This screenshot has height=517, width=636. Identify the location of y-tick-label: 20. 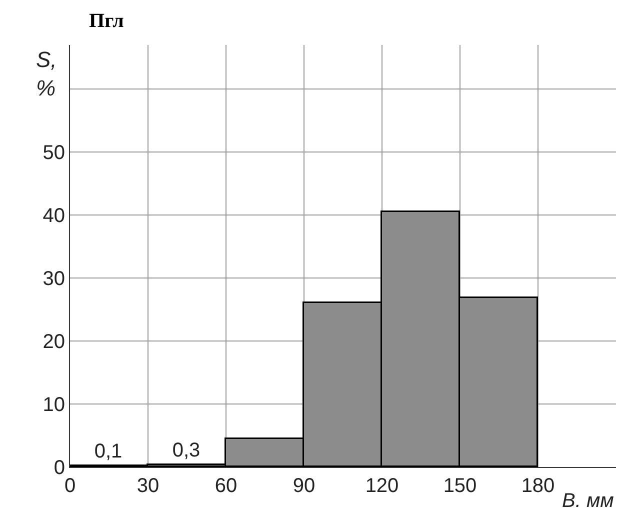
(53, 342).